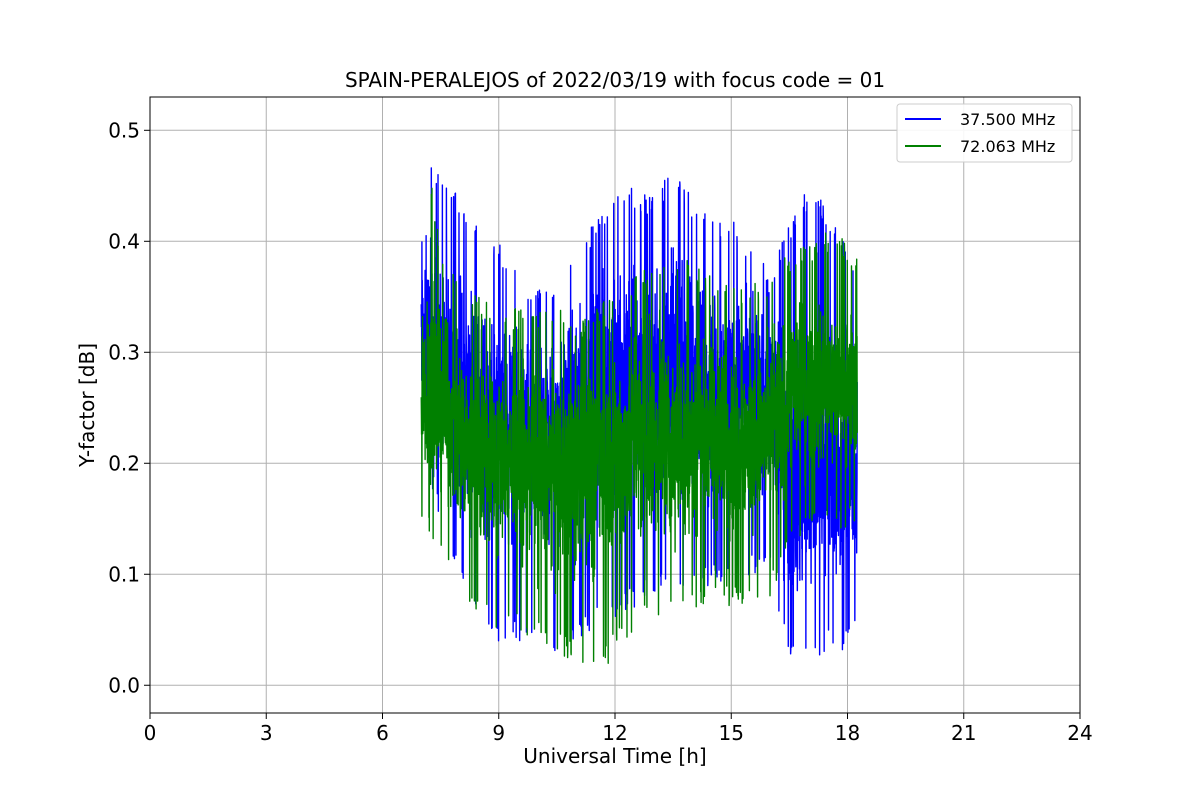 The height and width of the screenshot is (800, 1200). I want to click on y-tick-label: 0.1, so click(124, 574).